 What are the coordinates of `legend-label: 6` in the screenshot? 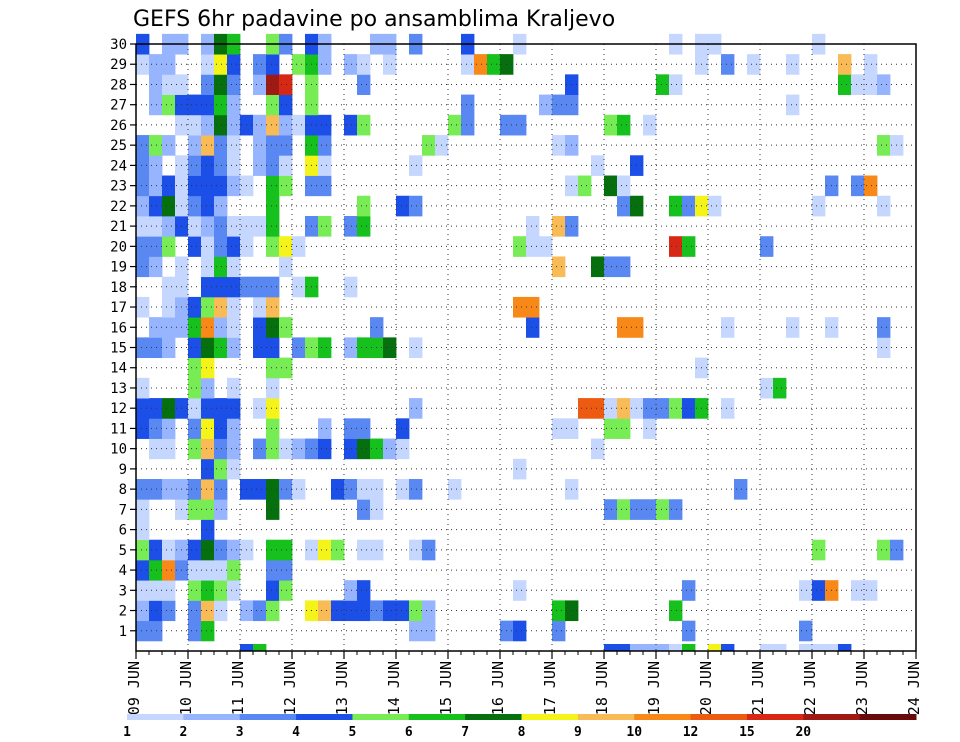 It's located at (409, 732).